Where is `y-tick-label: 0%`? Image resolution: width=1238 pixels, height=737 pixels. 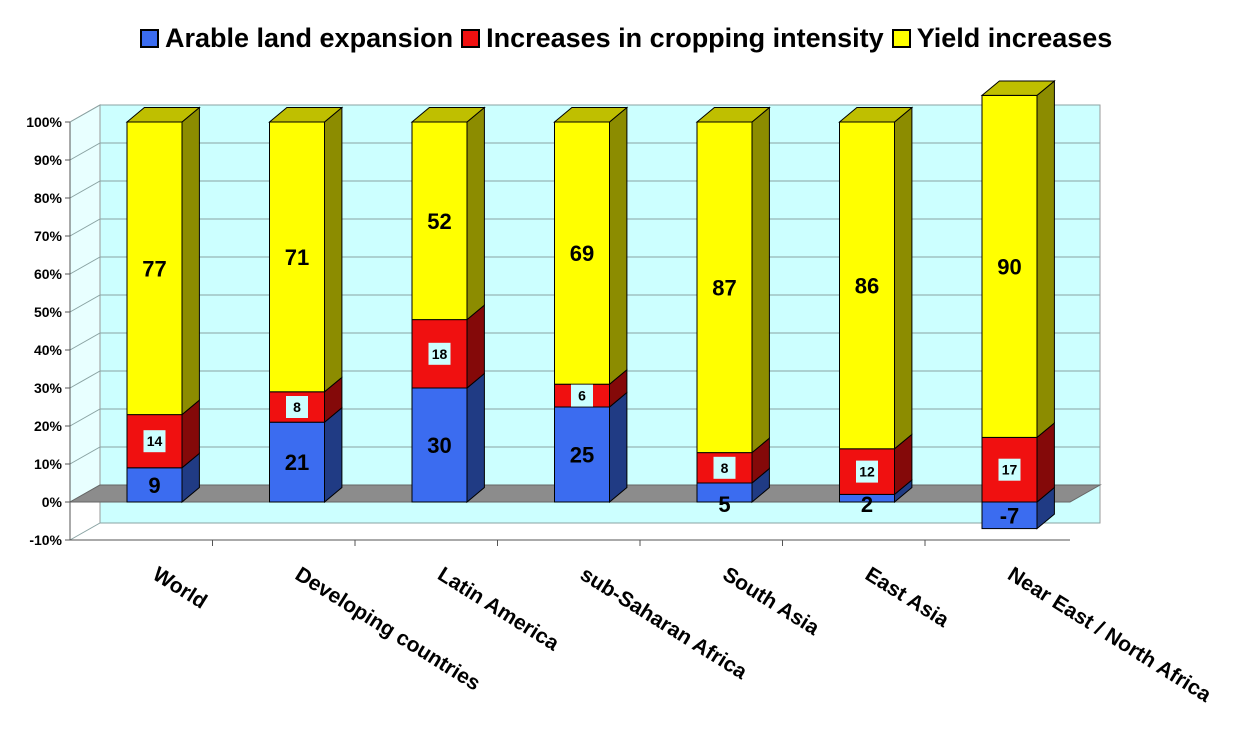 y-tick-label: 0% is located at coordinates (52, 502).